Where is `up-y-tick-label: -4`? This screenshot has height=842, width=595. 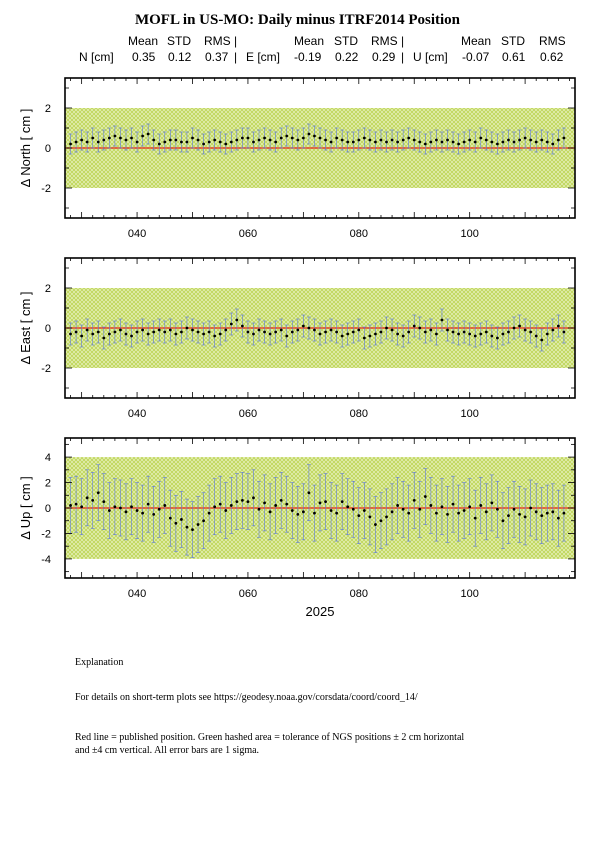 up-y-tick-label: -4 is located at coordinates (46, 560).